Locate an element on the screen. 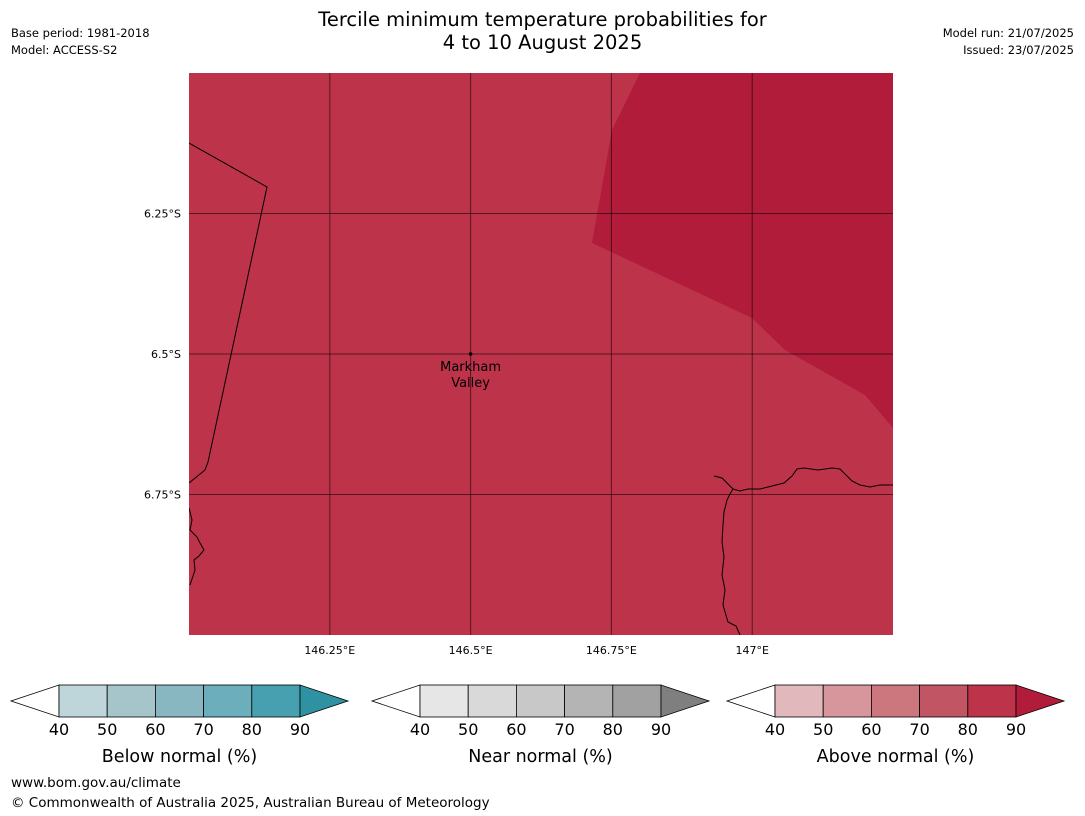  colorbar-1: 40 50 60 70 80 90 Below normal (%) is located at coordinates (179, 725).